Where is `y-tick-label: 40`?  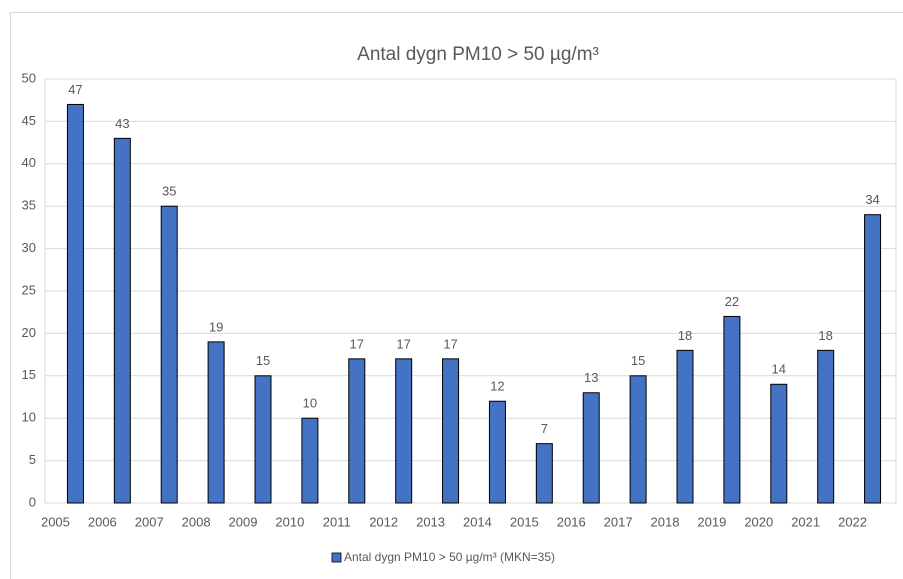 y-tick-label: 40 is located at coordinates (29, 162).